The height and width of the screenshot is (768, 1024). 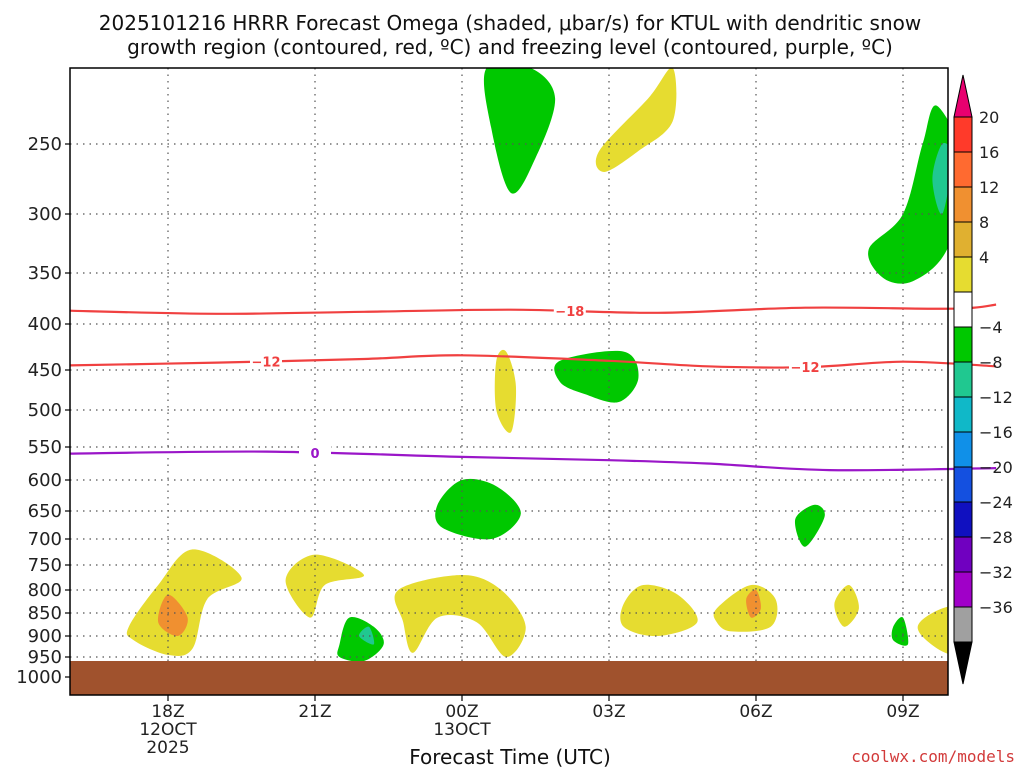 I want to click on x-tick-label-00Z: 00Z, so click(x=461, y=712).